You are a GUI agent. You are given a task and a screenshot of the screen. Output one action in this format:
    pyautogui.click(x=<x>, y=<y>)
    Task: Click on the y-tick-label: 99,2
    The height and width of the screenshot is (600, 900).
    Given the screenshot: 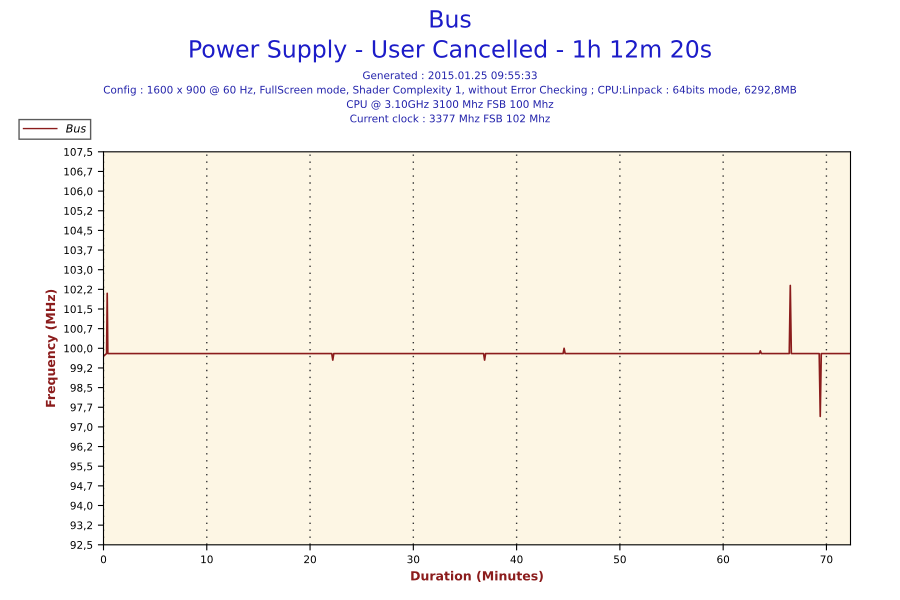 What is the action you would take?
    pyautogui.click(x=81, y=369)
    